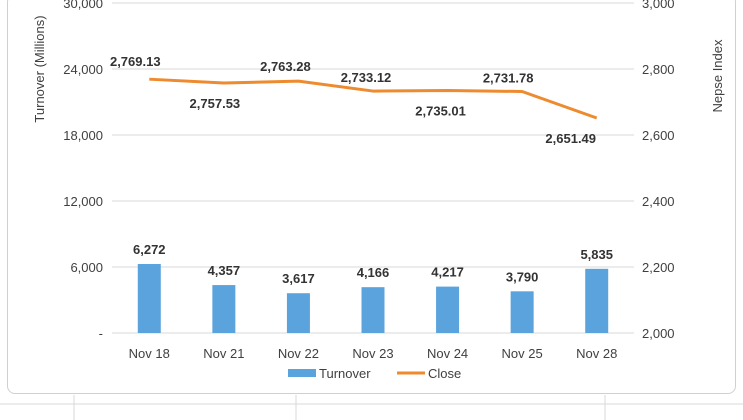  Describe the element at coordinates (658, 69) in the screenshot. I see `y-right-tick-label: 2,800` at that location.